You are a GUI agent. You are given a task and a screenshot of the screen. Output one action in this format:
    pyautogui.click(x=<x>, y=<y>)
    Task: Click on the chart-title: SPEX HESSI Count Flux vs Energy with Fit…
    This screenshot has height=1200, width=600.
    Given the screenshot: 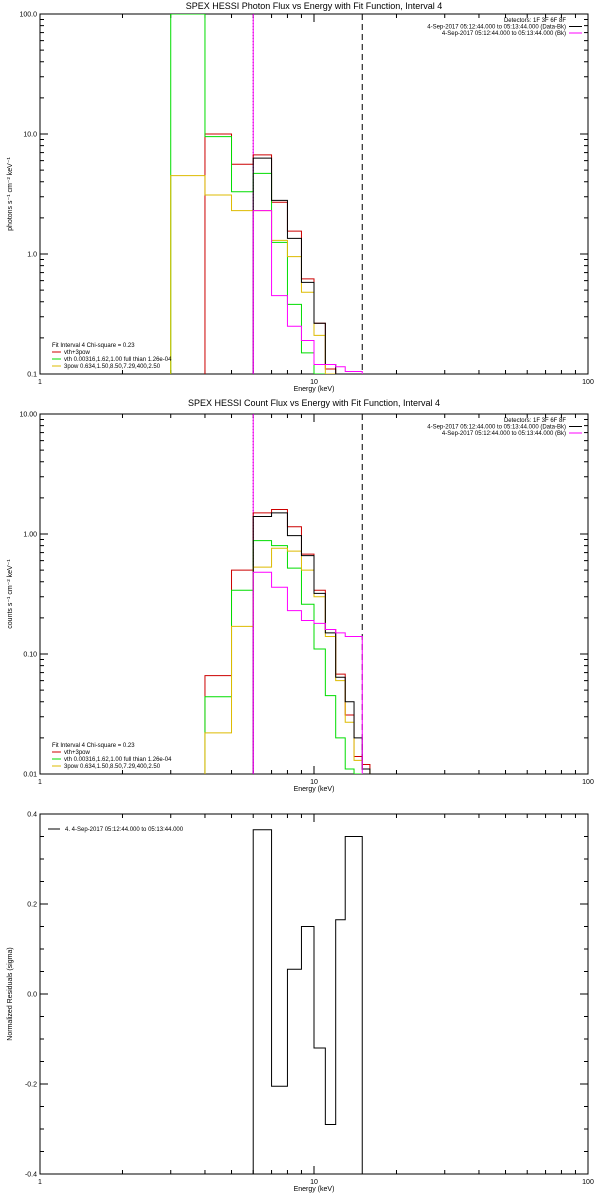 What is the action you would take?
    pyautogui.click(x=314, y=403)
    